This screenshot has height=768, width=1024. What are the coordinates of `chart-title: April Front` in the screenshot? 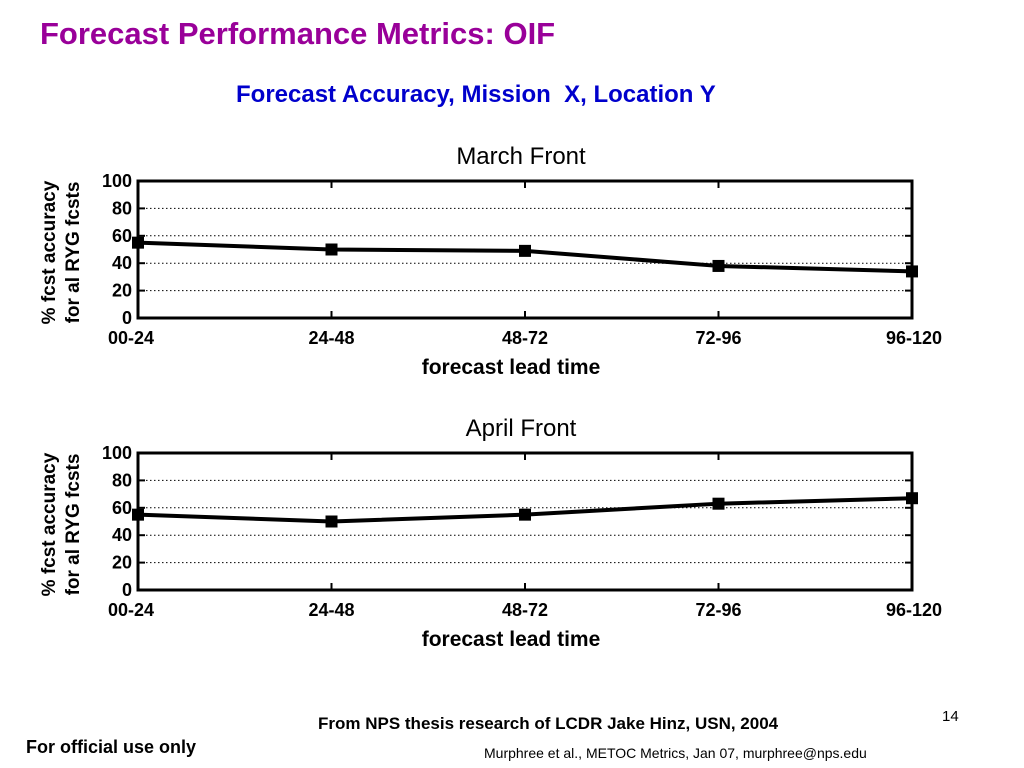 It's located at (521, 428).